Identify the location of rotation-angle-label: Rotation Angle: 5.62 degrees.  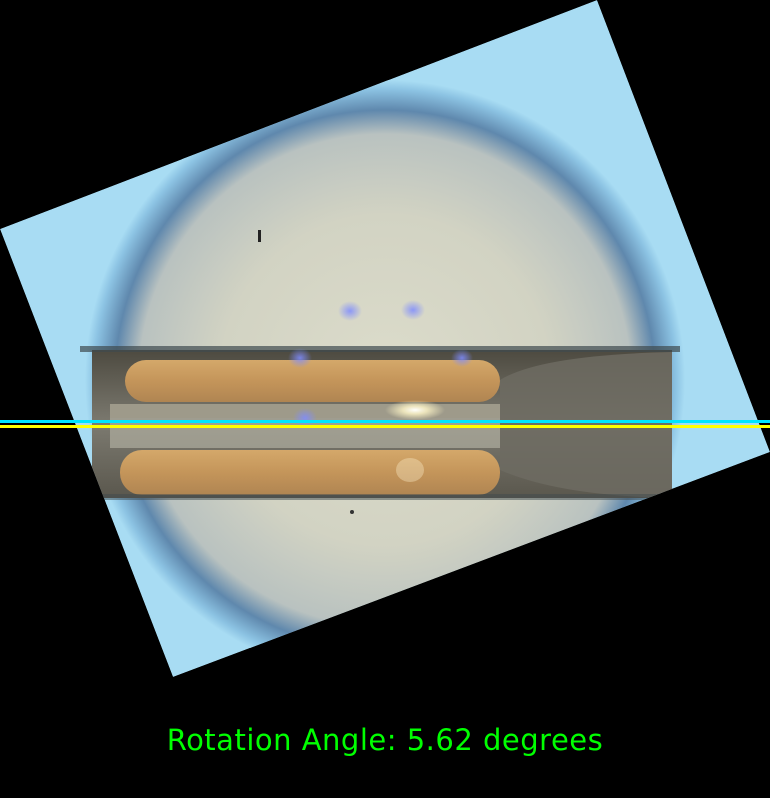
(385, 740).